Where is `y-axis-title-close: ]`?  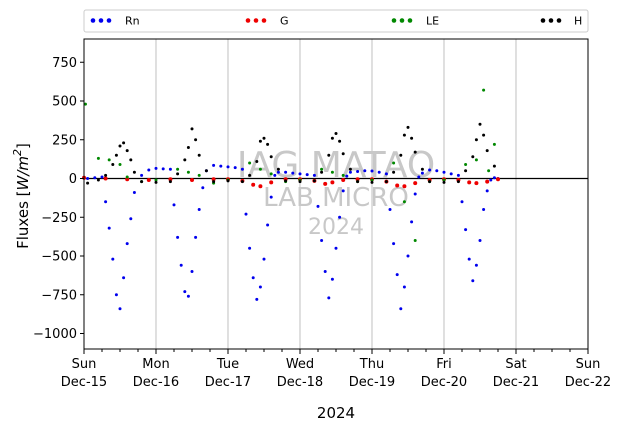
y-axis-title-close: ] is located at coordinates (23, 146).